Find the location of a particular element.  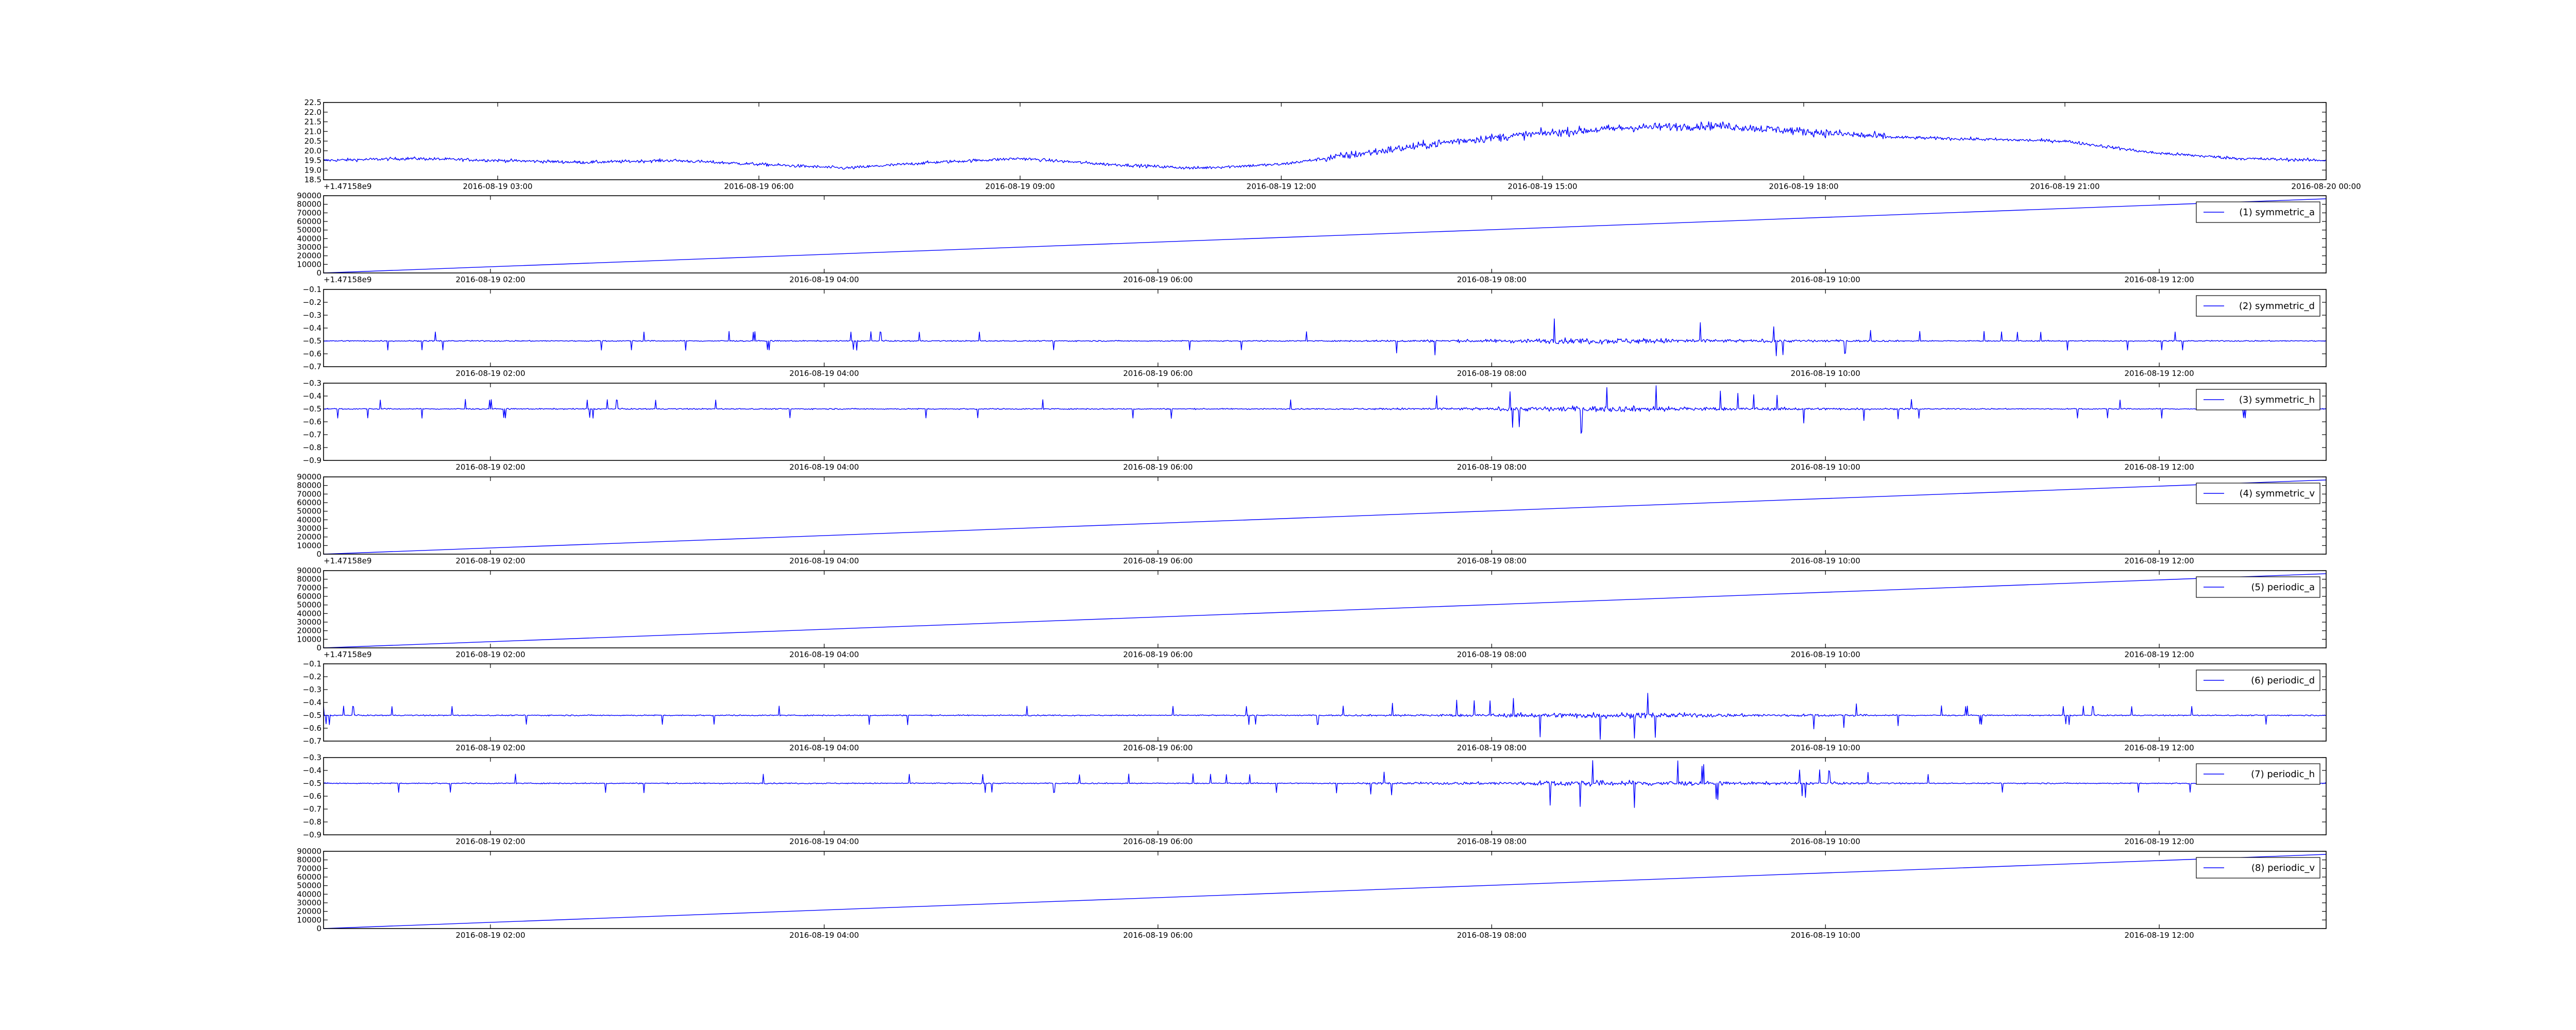

legend: (4) symmetric_v is located at coordinates (2258, 493).